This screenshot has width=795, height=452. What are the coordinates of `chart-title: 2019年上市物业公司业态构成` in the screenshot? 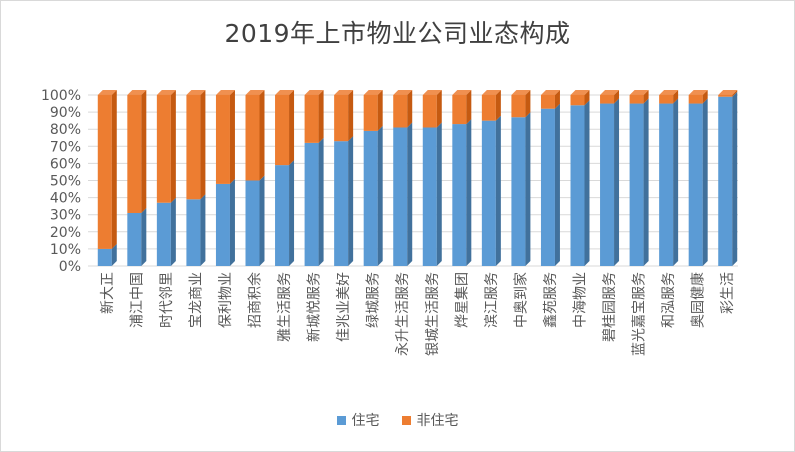 It's located at (397, 33).